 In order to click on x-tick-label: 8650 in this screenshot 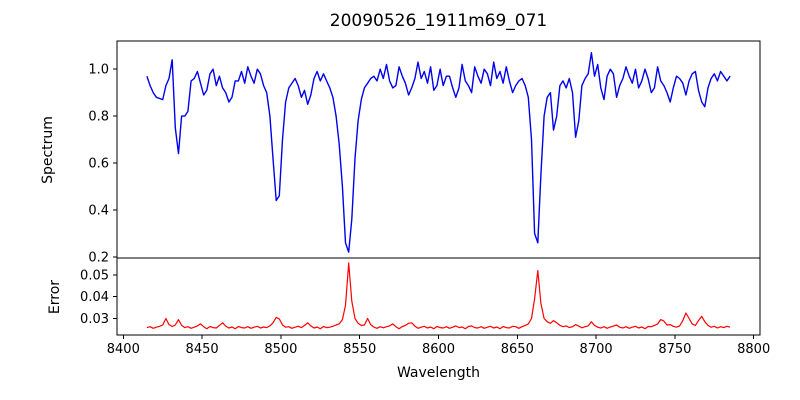, I will do `click(517, 349)`.